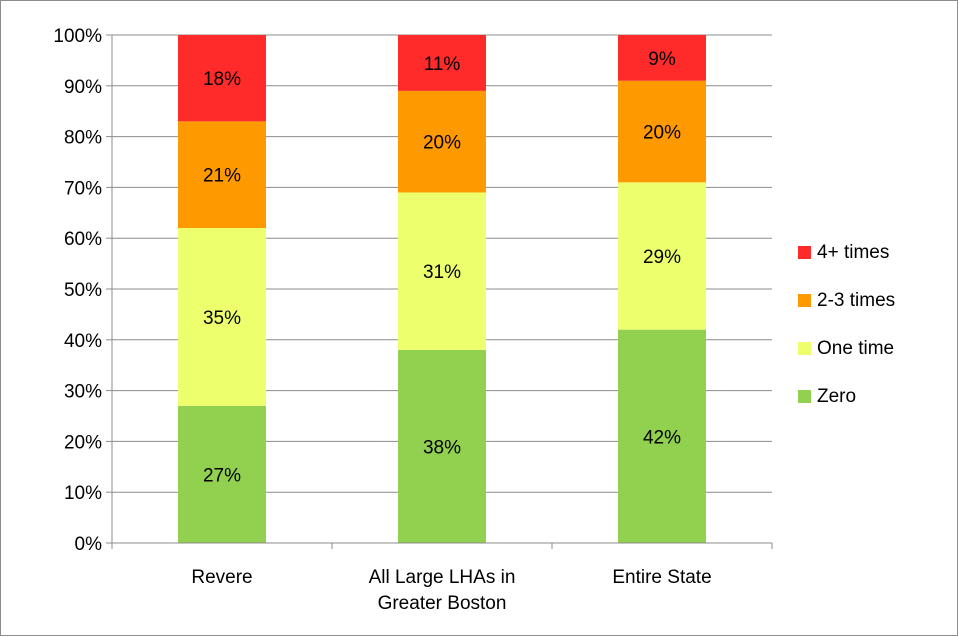 The image size is (958, 637). What do you see at coordinates (836, 396) in the screenshot?
I see `legend-label: Zero` at bounding box center [836, 396].